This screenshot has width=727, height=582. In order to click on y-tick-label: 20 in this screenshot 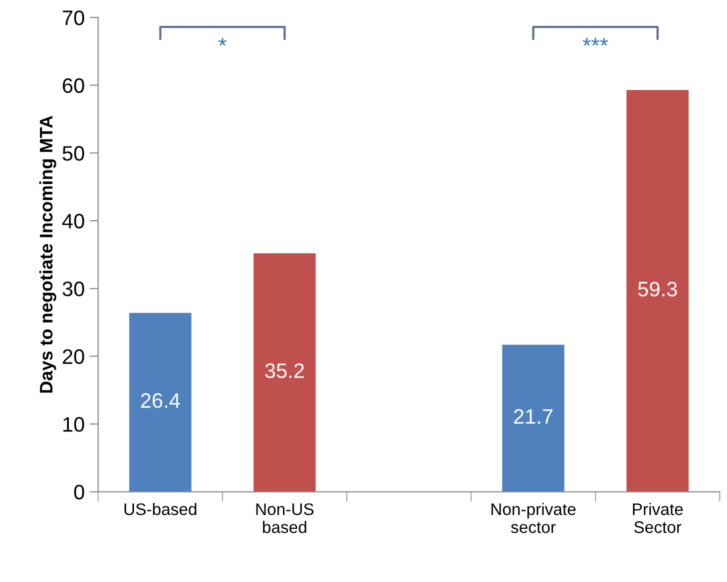, I will do `click(73, 356)`.